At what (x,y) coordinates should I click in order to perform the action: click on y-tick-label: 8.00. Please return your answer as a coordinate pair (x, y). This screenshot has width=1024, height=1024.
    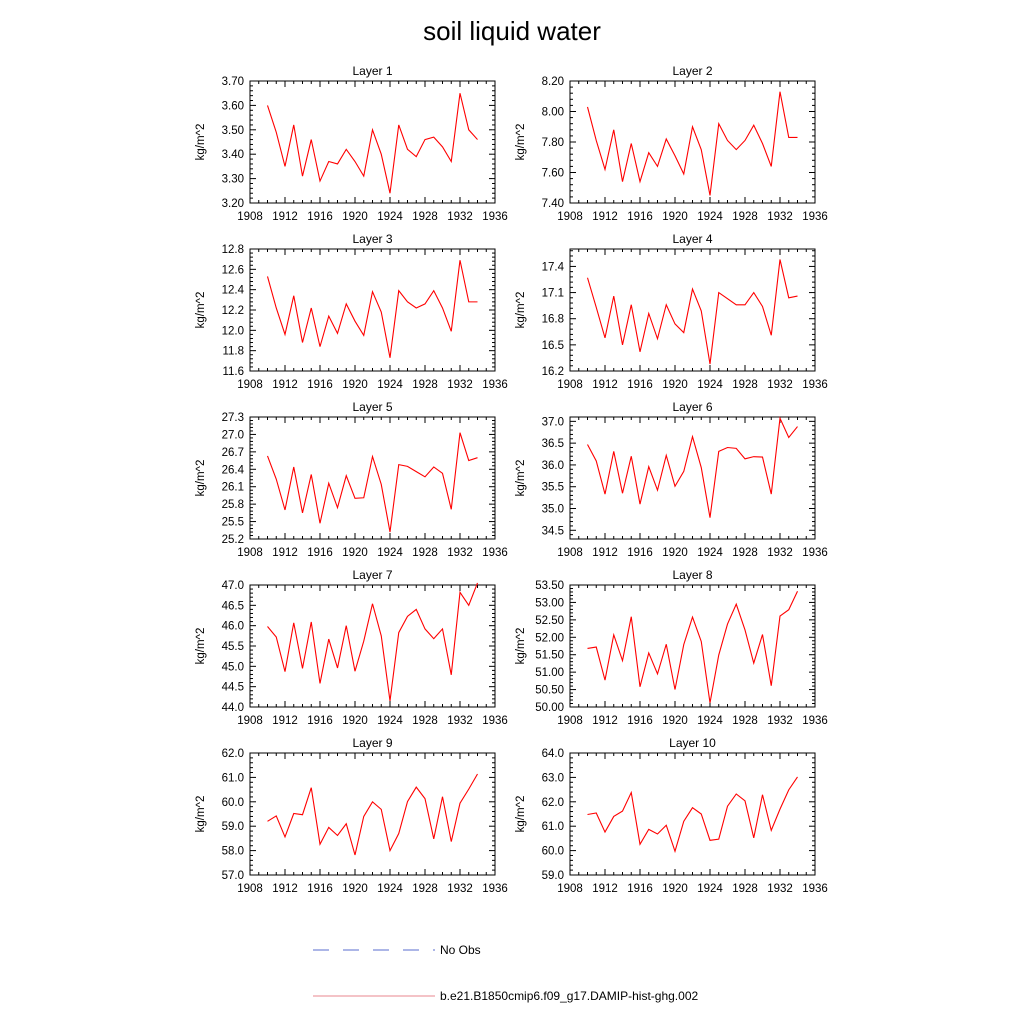
    Looking at the image, I should click on (553, 113).